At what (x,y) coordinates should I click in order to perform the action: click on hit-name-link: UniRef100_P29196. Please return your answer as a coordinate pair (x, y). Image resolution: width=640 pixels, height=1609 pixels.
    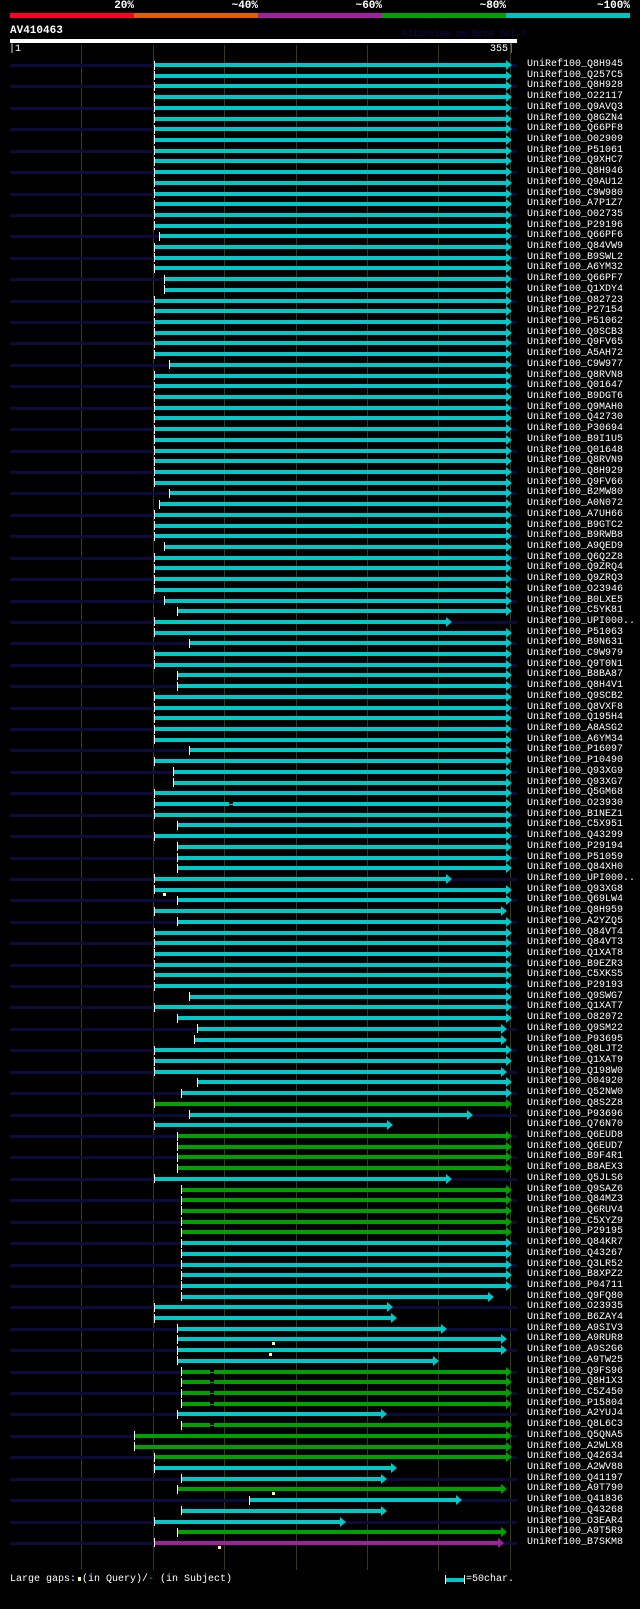
    Looking at the image, I should click on (575, 225).